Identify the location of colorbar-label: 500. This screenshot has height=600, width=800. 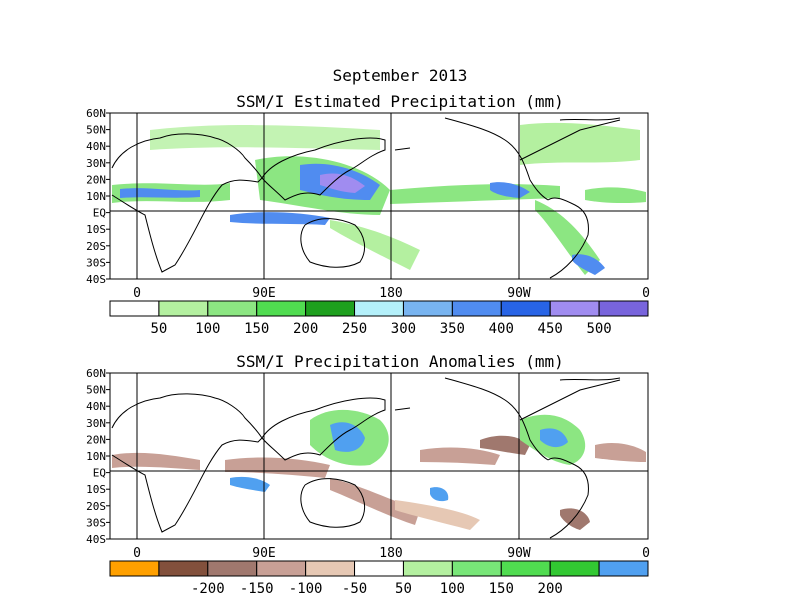
(598, 329).